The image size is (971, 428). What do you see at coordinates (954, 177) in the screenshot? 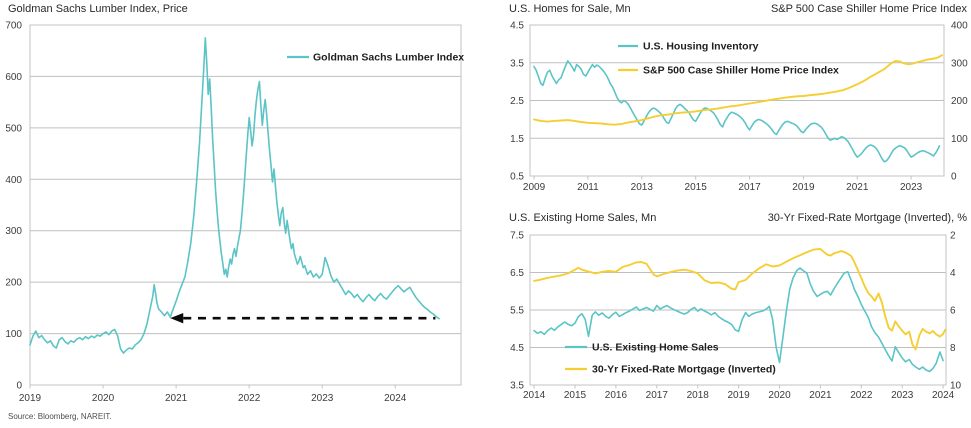
I see `y-right-tick-label: 0` at bounding box center [954, 177].